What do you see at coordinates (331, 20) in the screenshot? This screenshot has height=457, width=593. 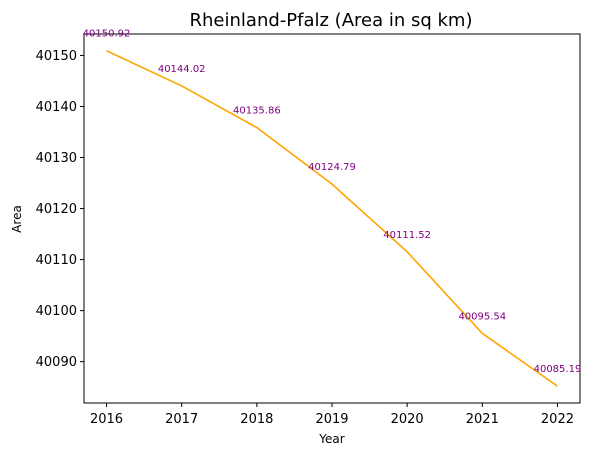 I see `chart-title: Rheinland-Pfalz (Area in sq km)` at bounding box center [331, 20].